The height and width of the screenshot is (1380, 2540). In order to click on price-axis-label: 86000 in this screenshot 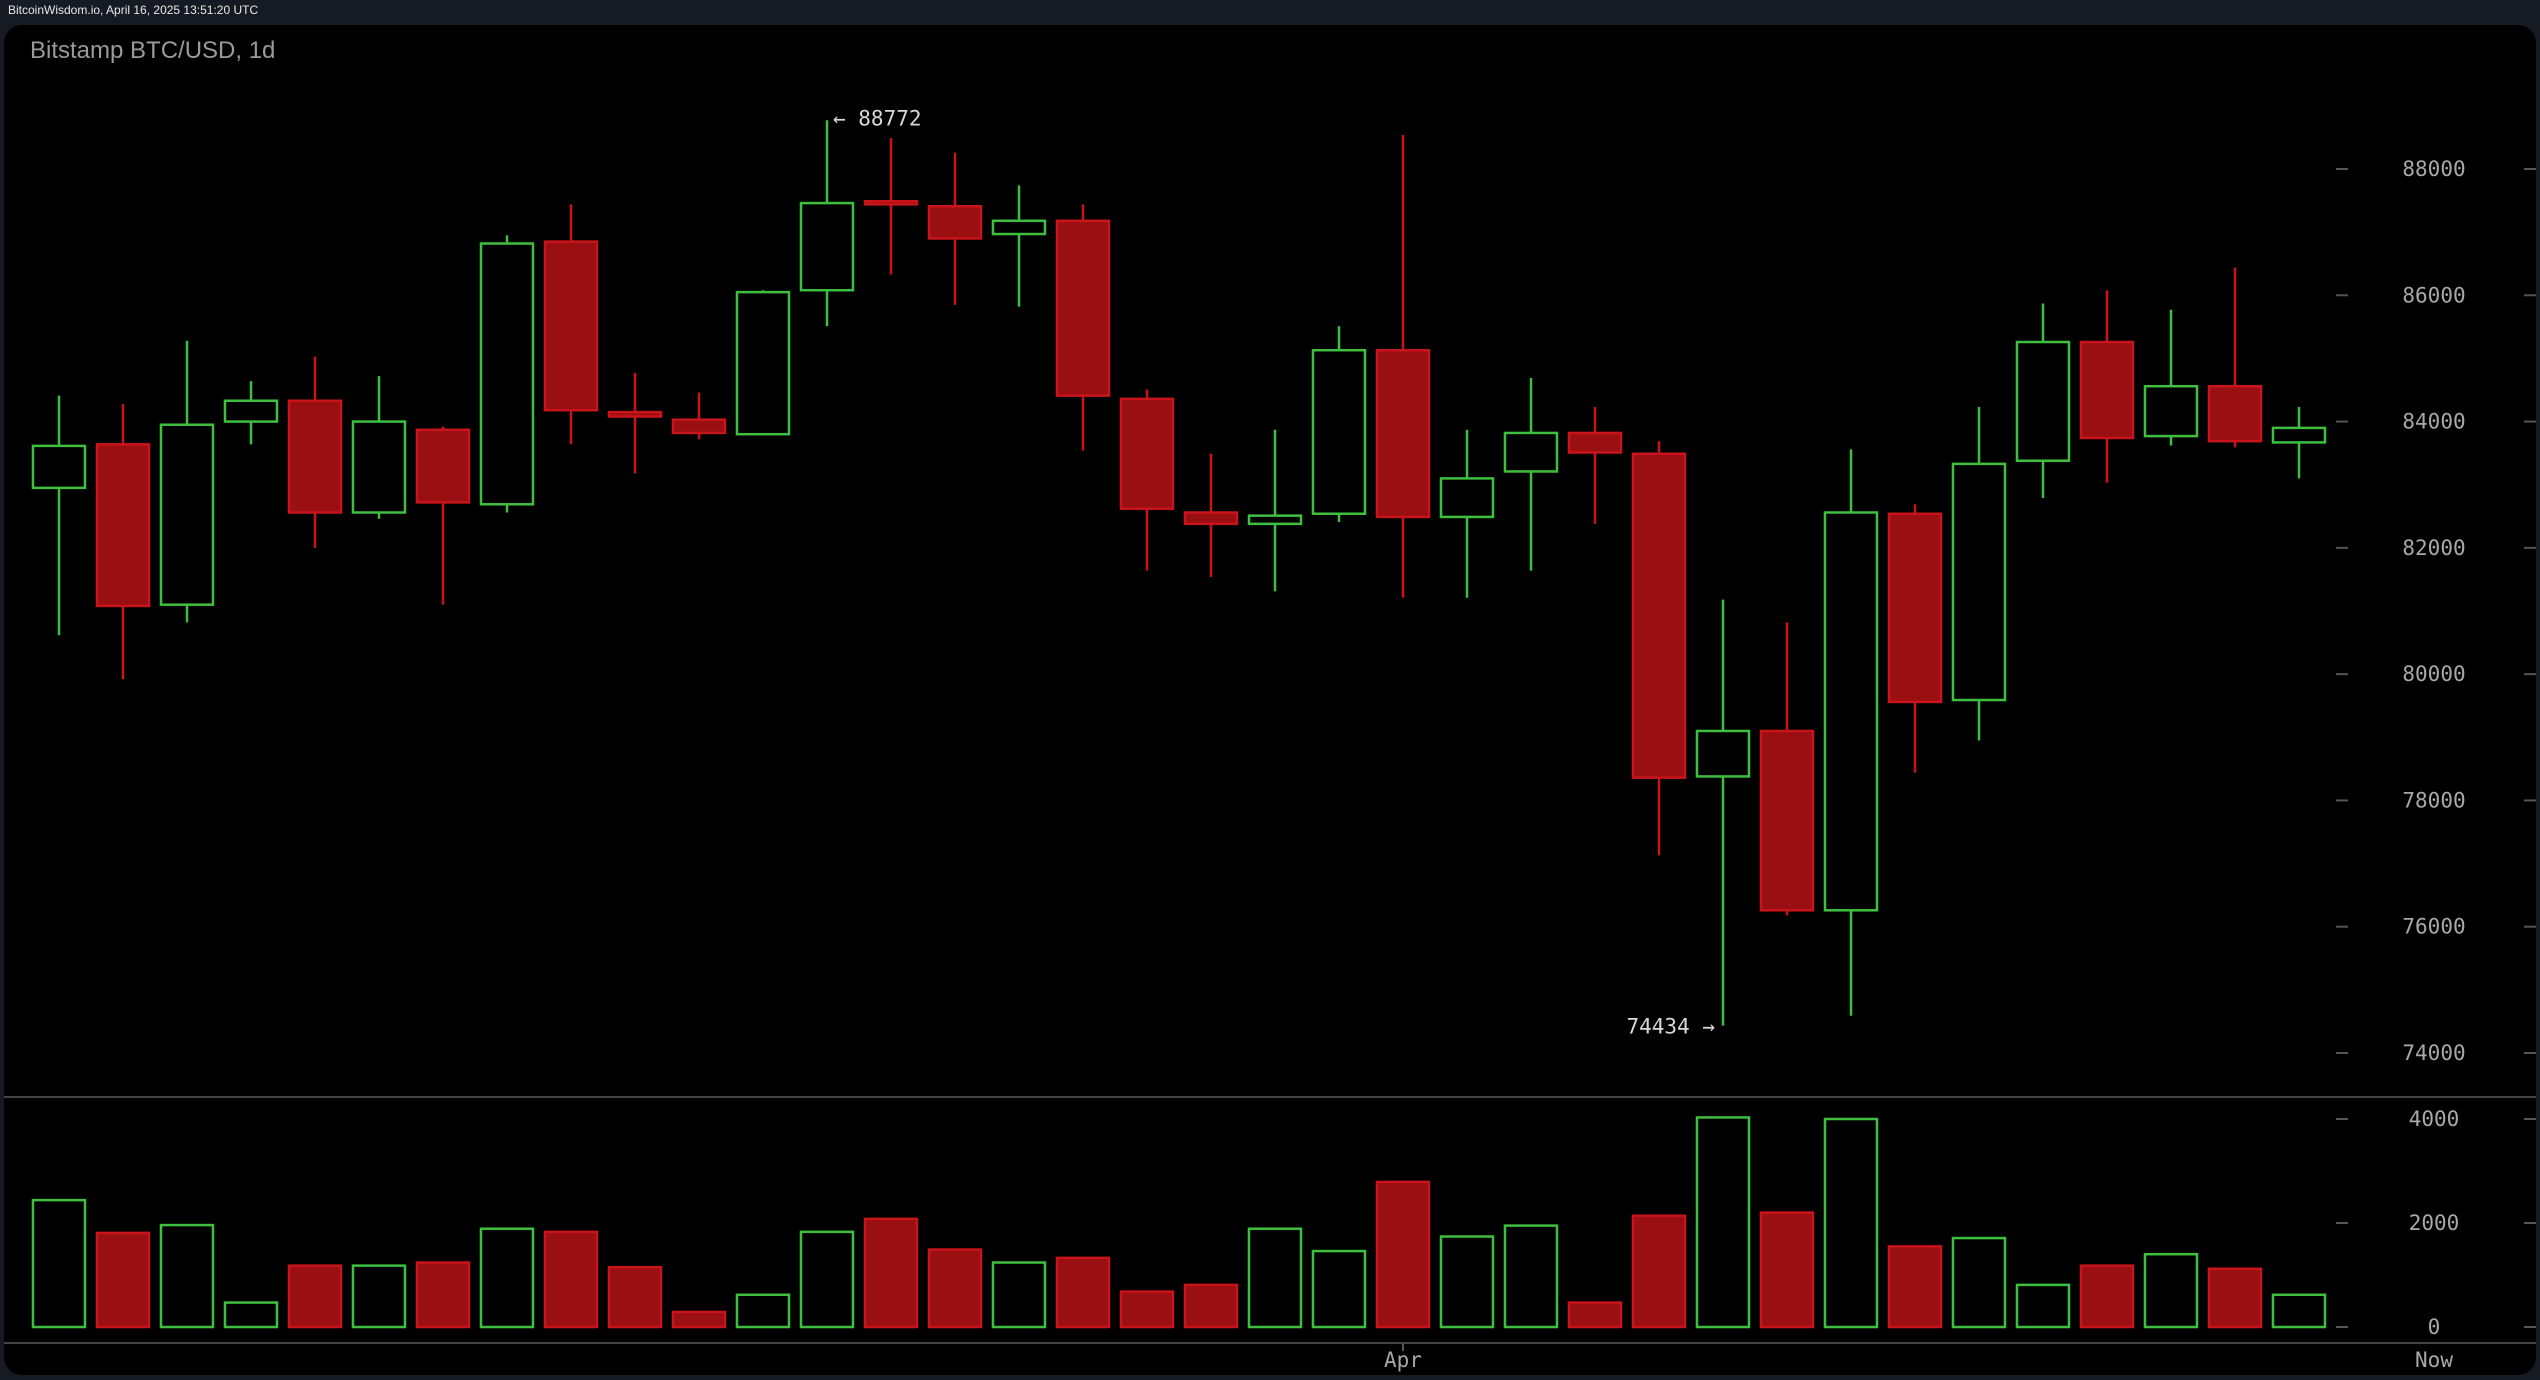, I will do `click(2433, 295)`.